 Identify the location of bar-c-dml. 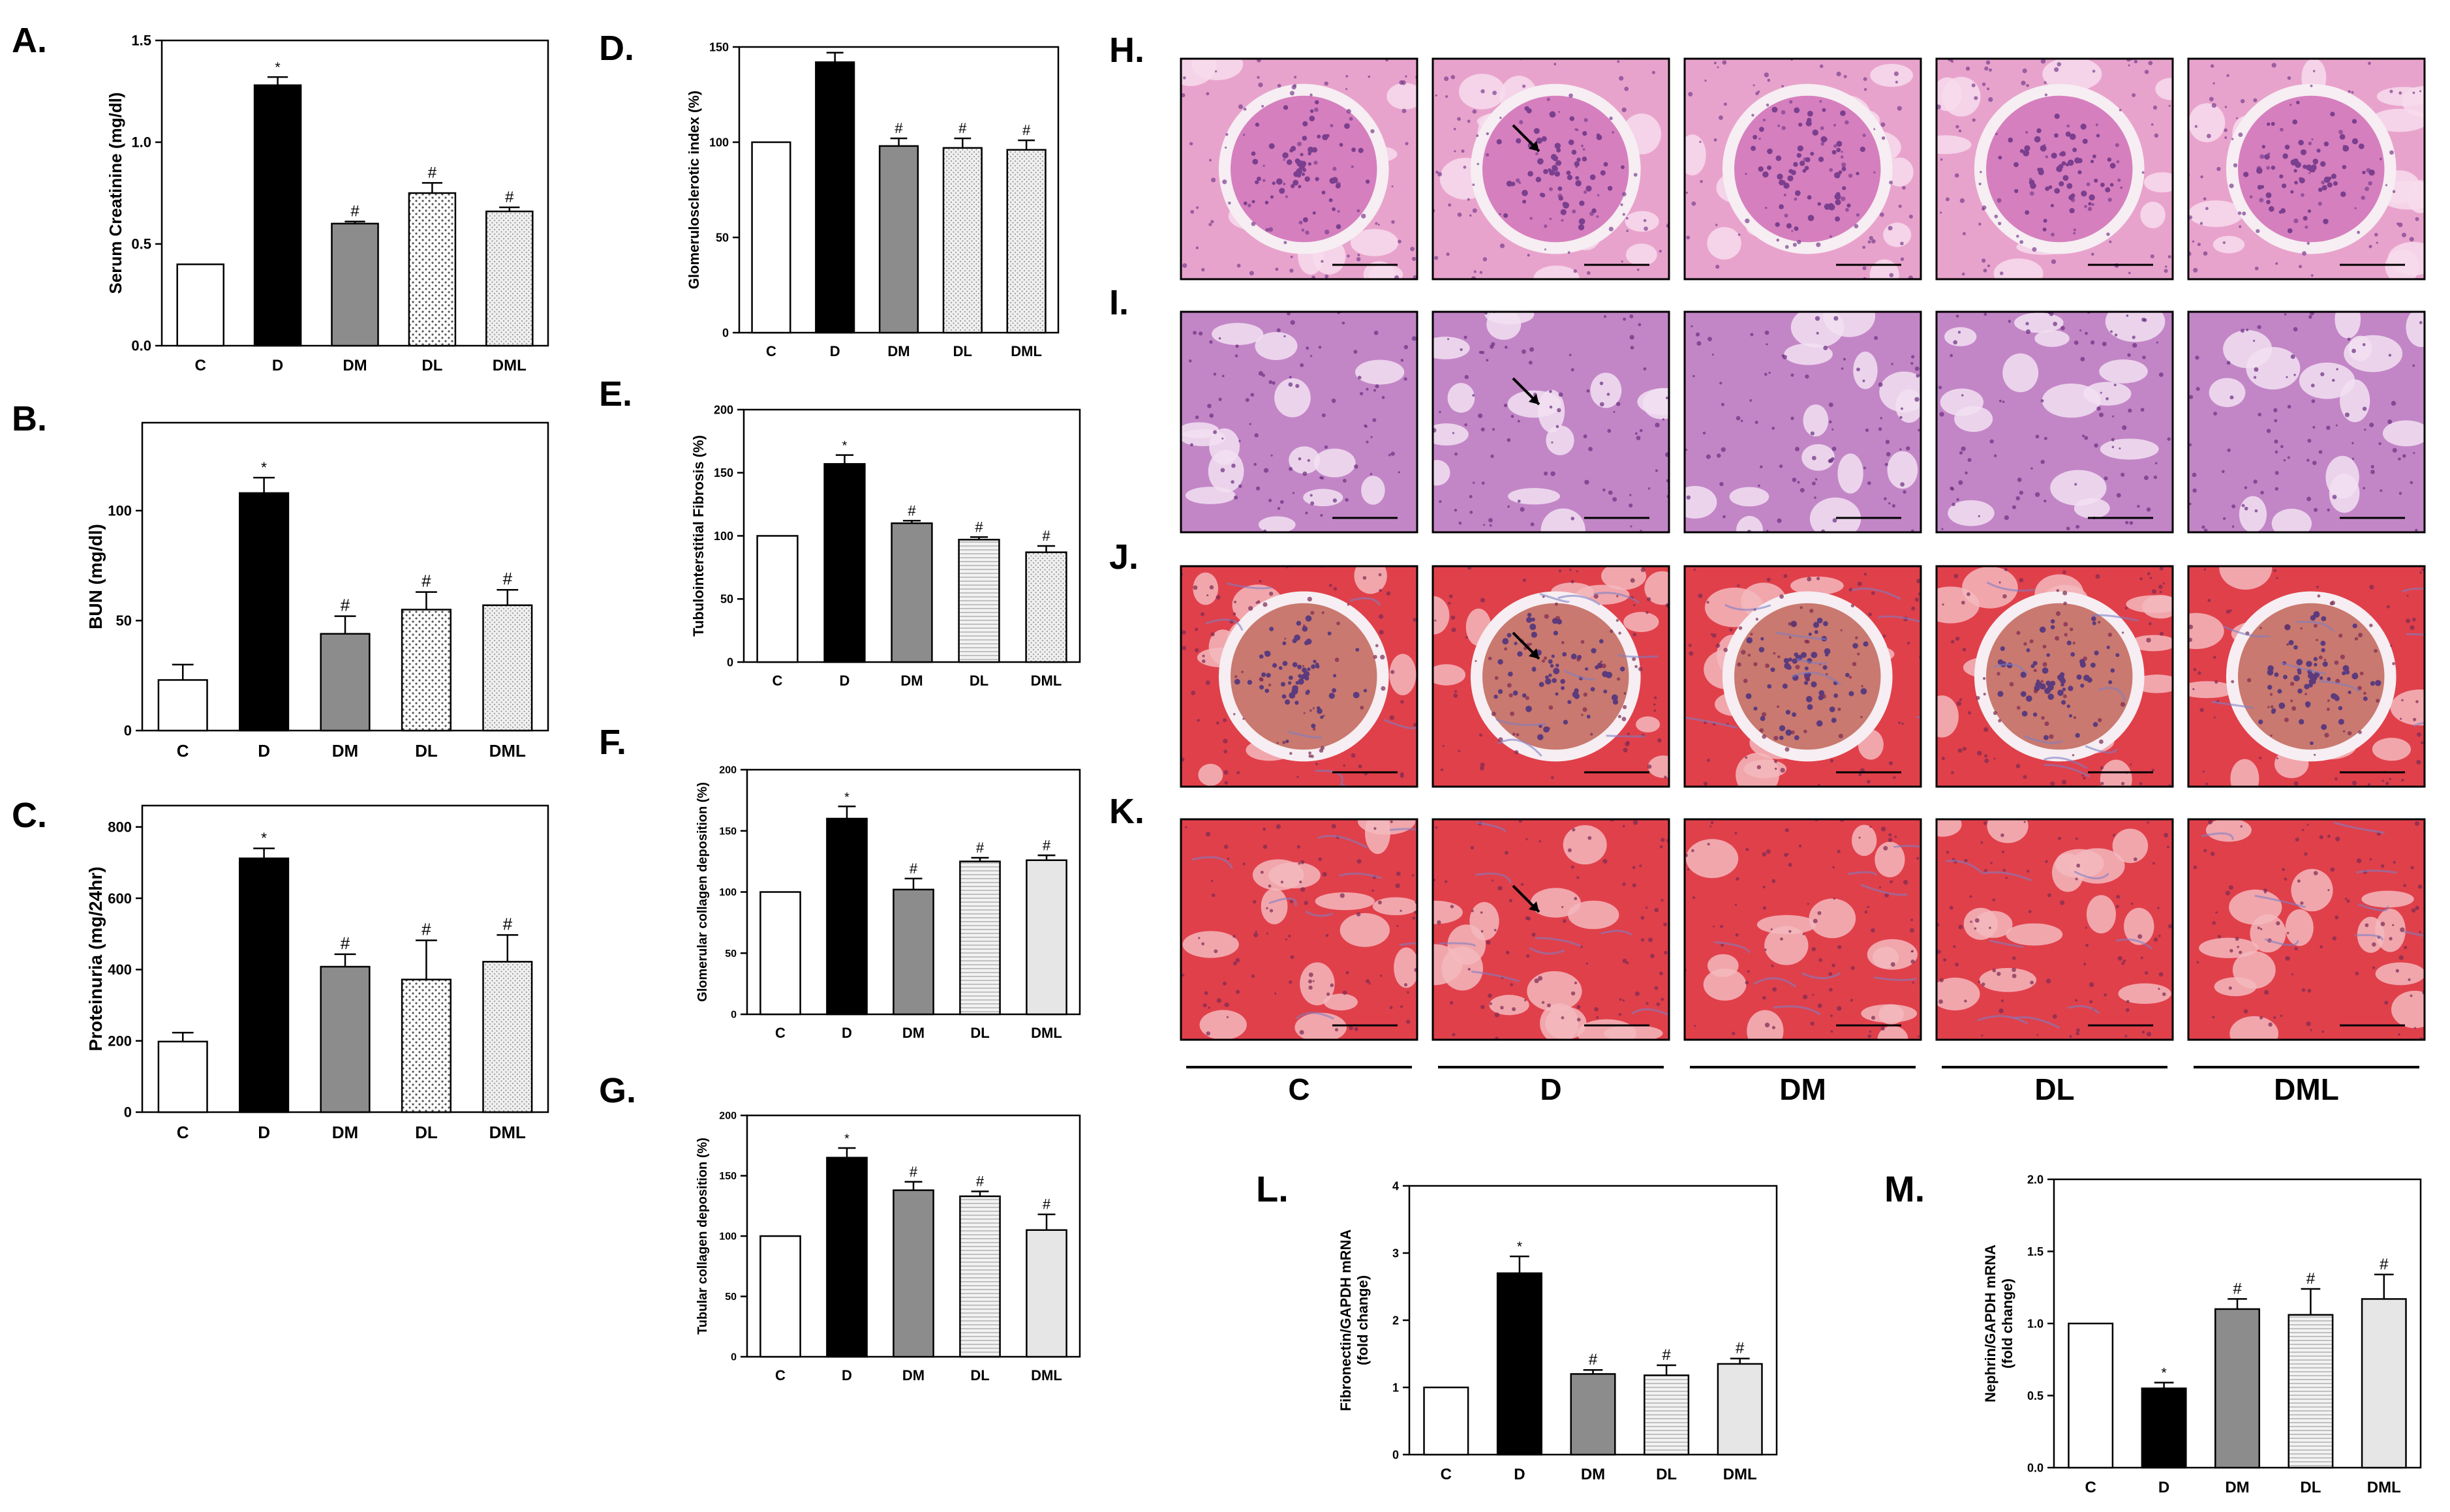
(507, 1037).